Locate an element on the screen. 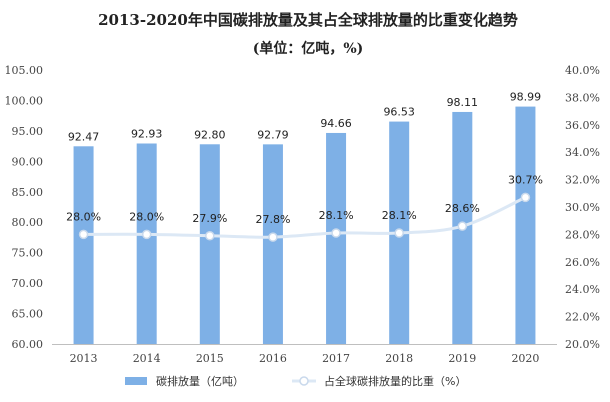 This screenshot has width=610, height=402. x-axis-tick-label: 2013 is located at coordinates (84, 358).